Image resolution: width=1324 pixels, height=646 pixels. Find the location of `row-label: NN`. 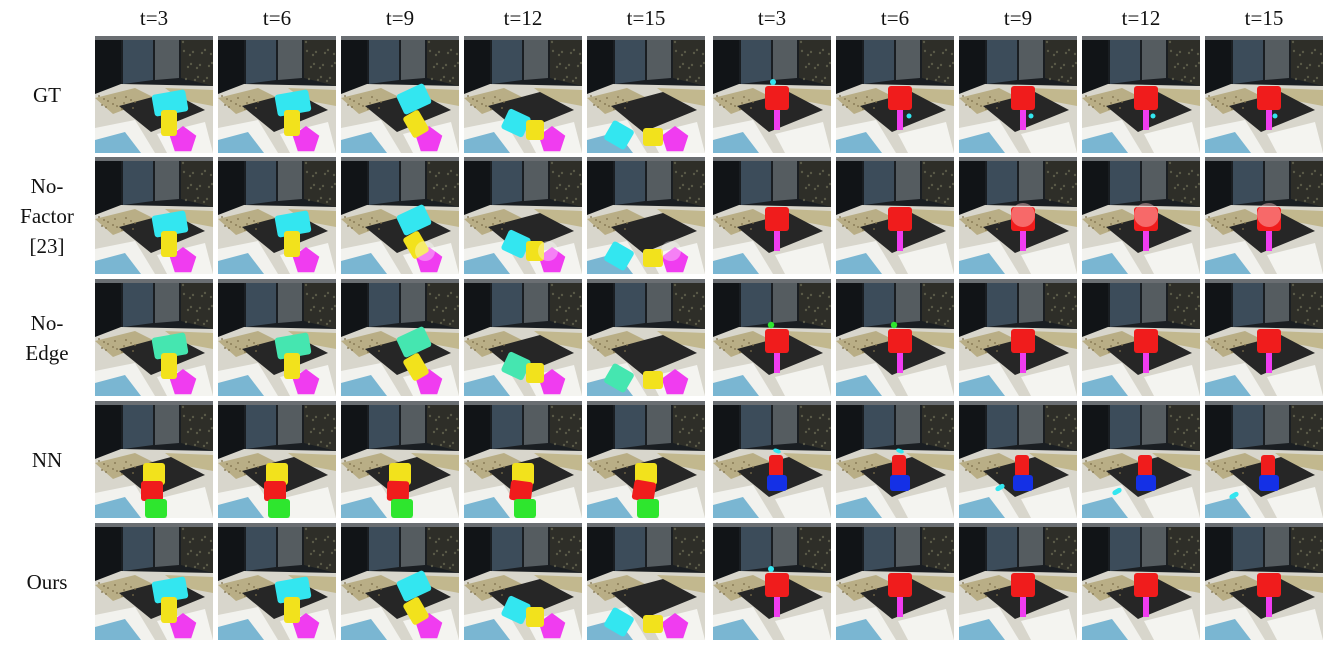

row-label: NN is located at coordinates (47, 459).